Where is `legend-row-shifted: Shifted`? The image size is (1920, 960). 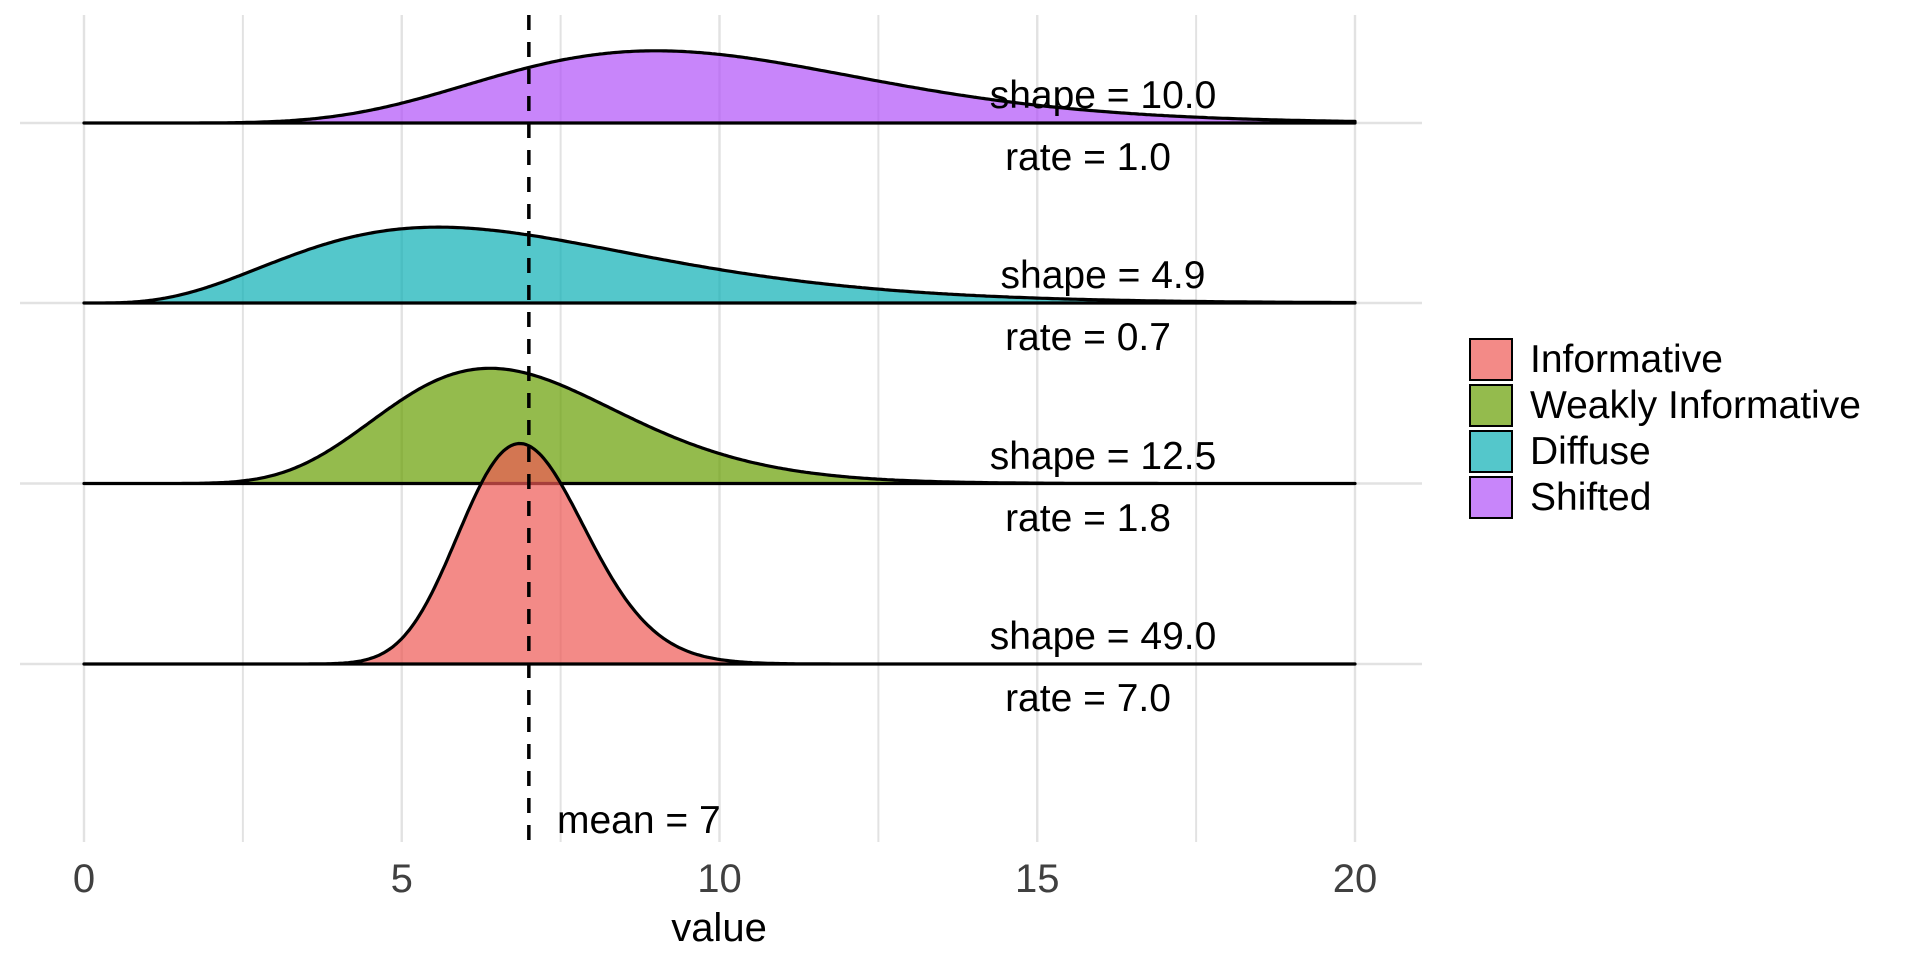 legend-row-shifted: Shifted is located at coordinates (1665, 497).